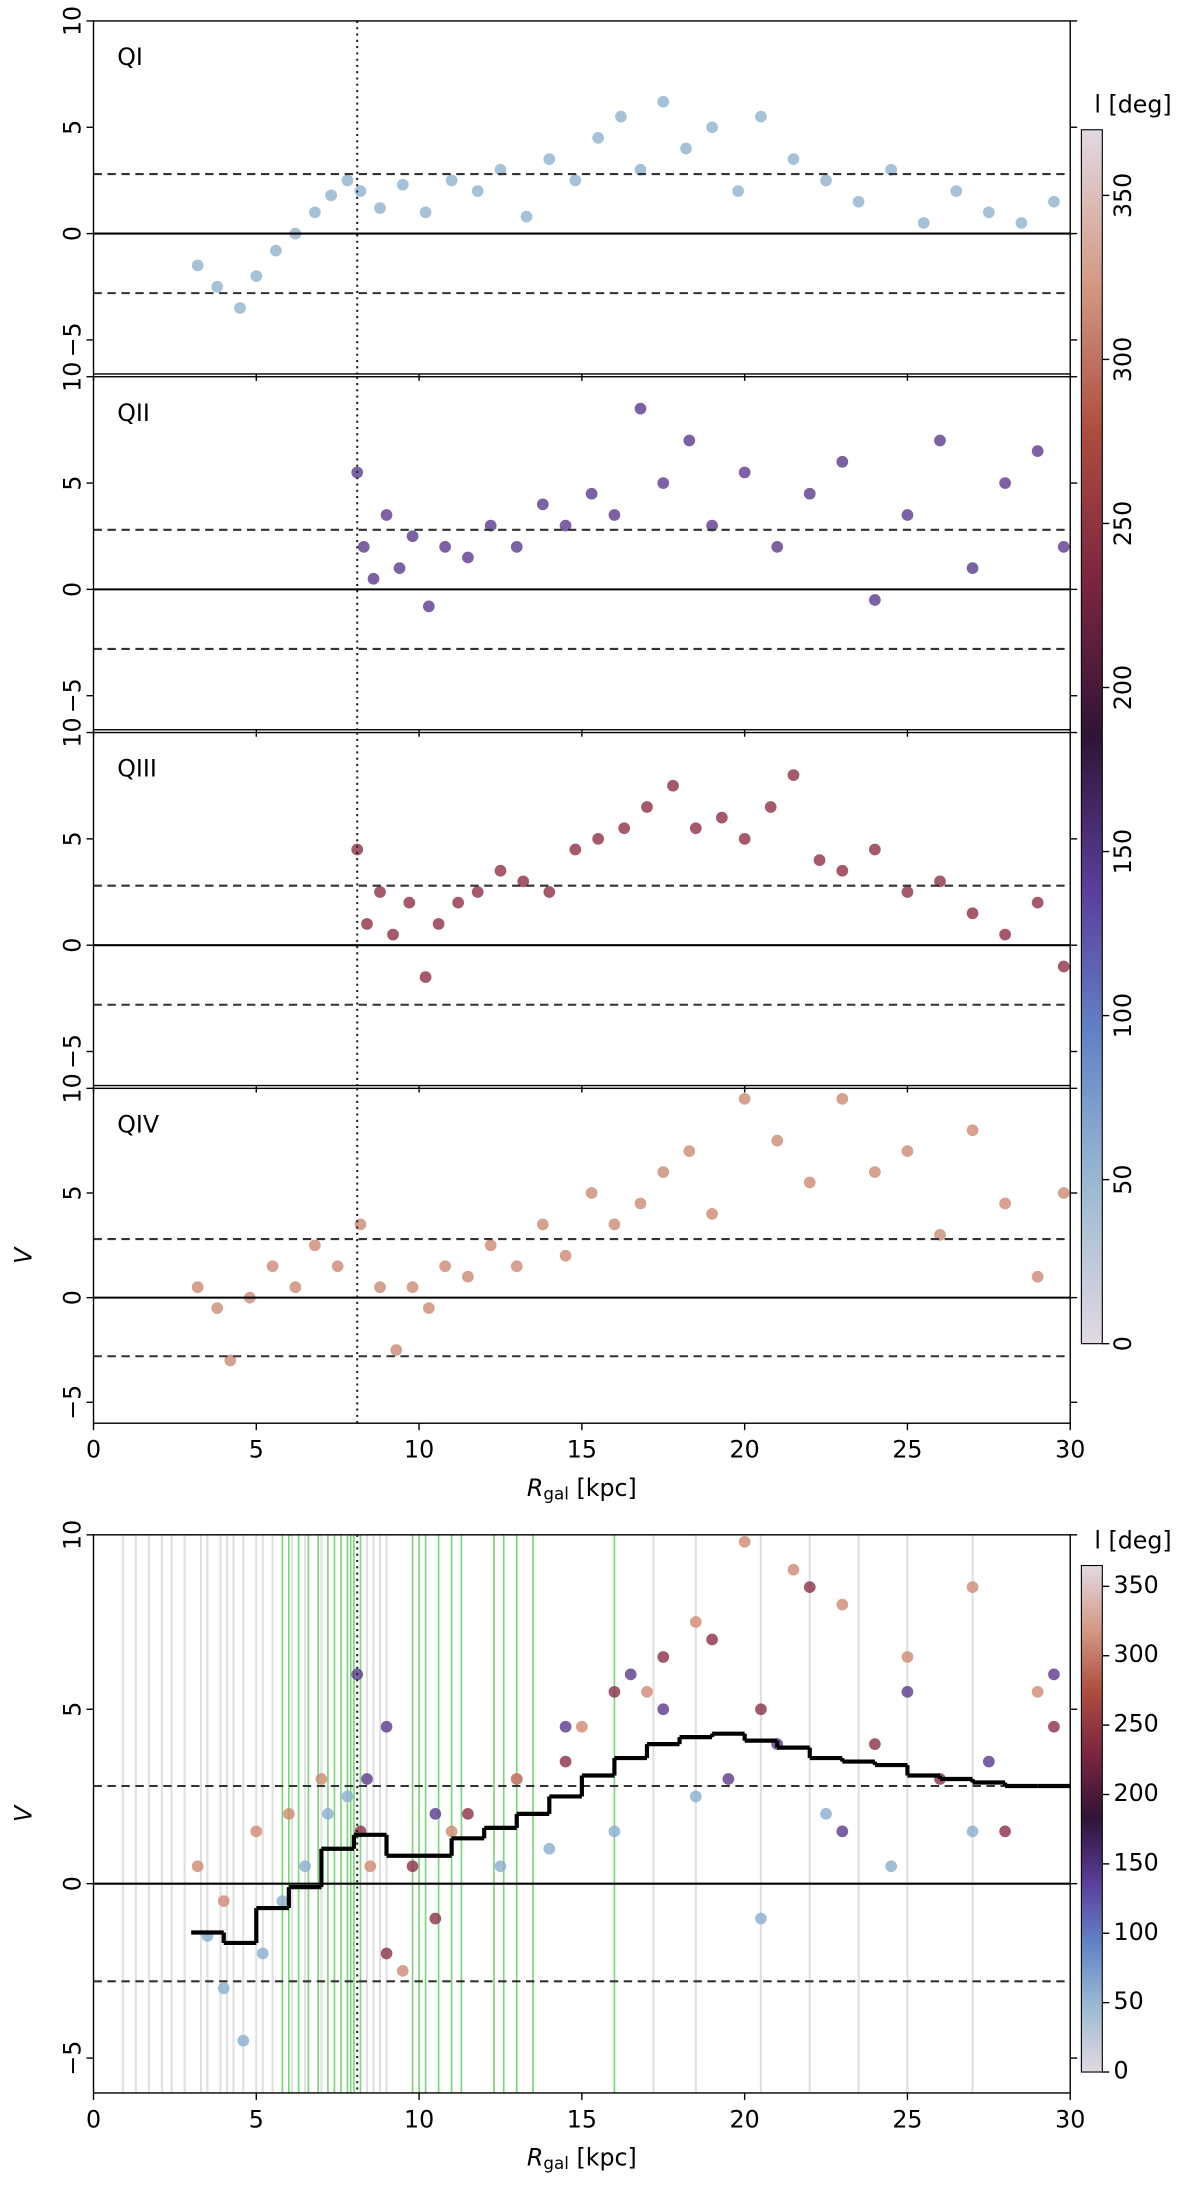 Image resolution: width=1200 pixels, height=2211 pixels. Describe the element at coordinates (582, 1450) in the screenshot. I see `x-tick-label: 15` at that location.